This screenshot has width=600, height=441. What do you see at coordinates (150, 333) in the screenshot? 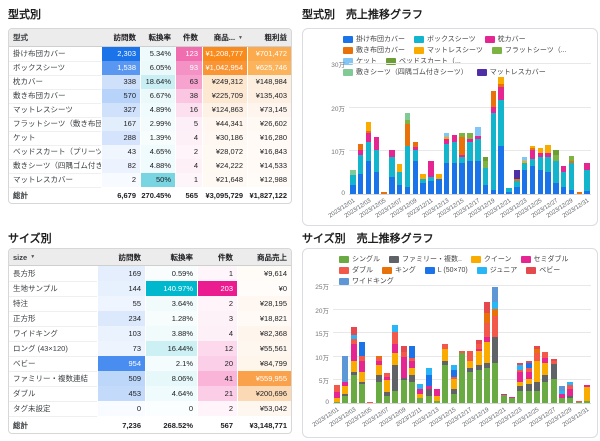
I see `table-row: ワイドキング 103 3.88% 4 ¥82,368` at bounding box center [150, 333].